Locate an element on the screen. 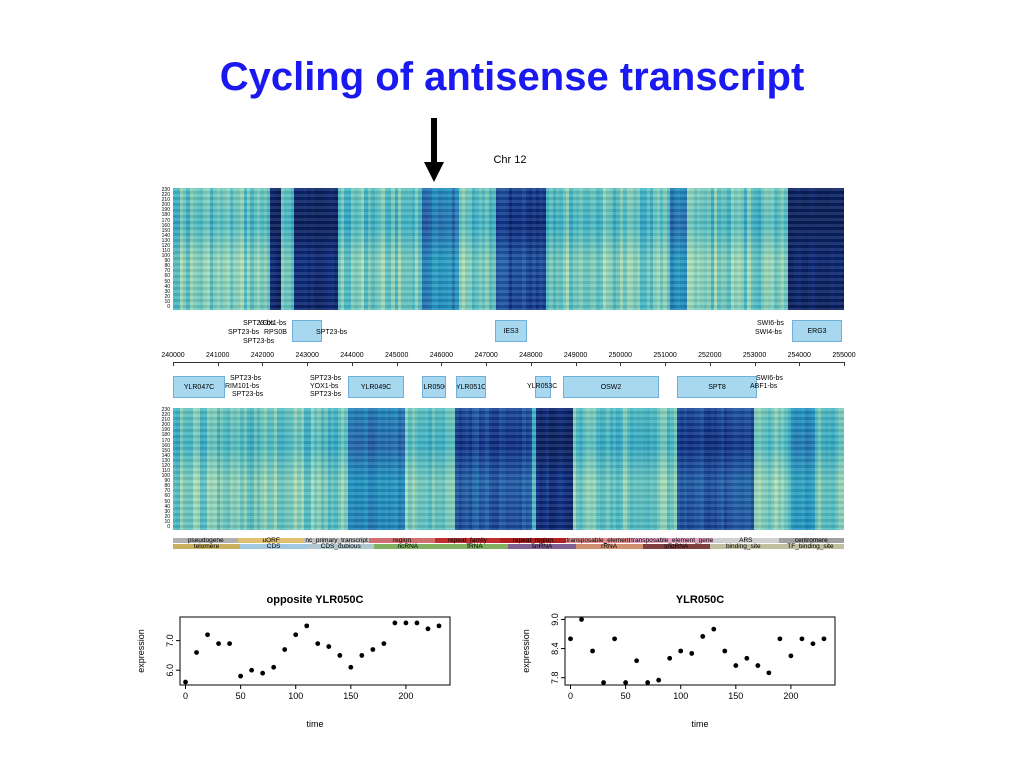 The width and height of the screenshot is (1024, 768). legend-item: CDS_dubious is located at coordinates (341, 546).